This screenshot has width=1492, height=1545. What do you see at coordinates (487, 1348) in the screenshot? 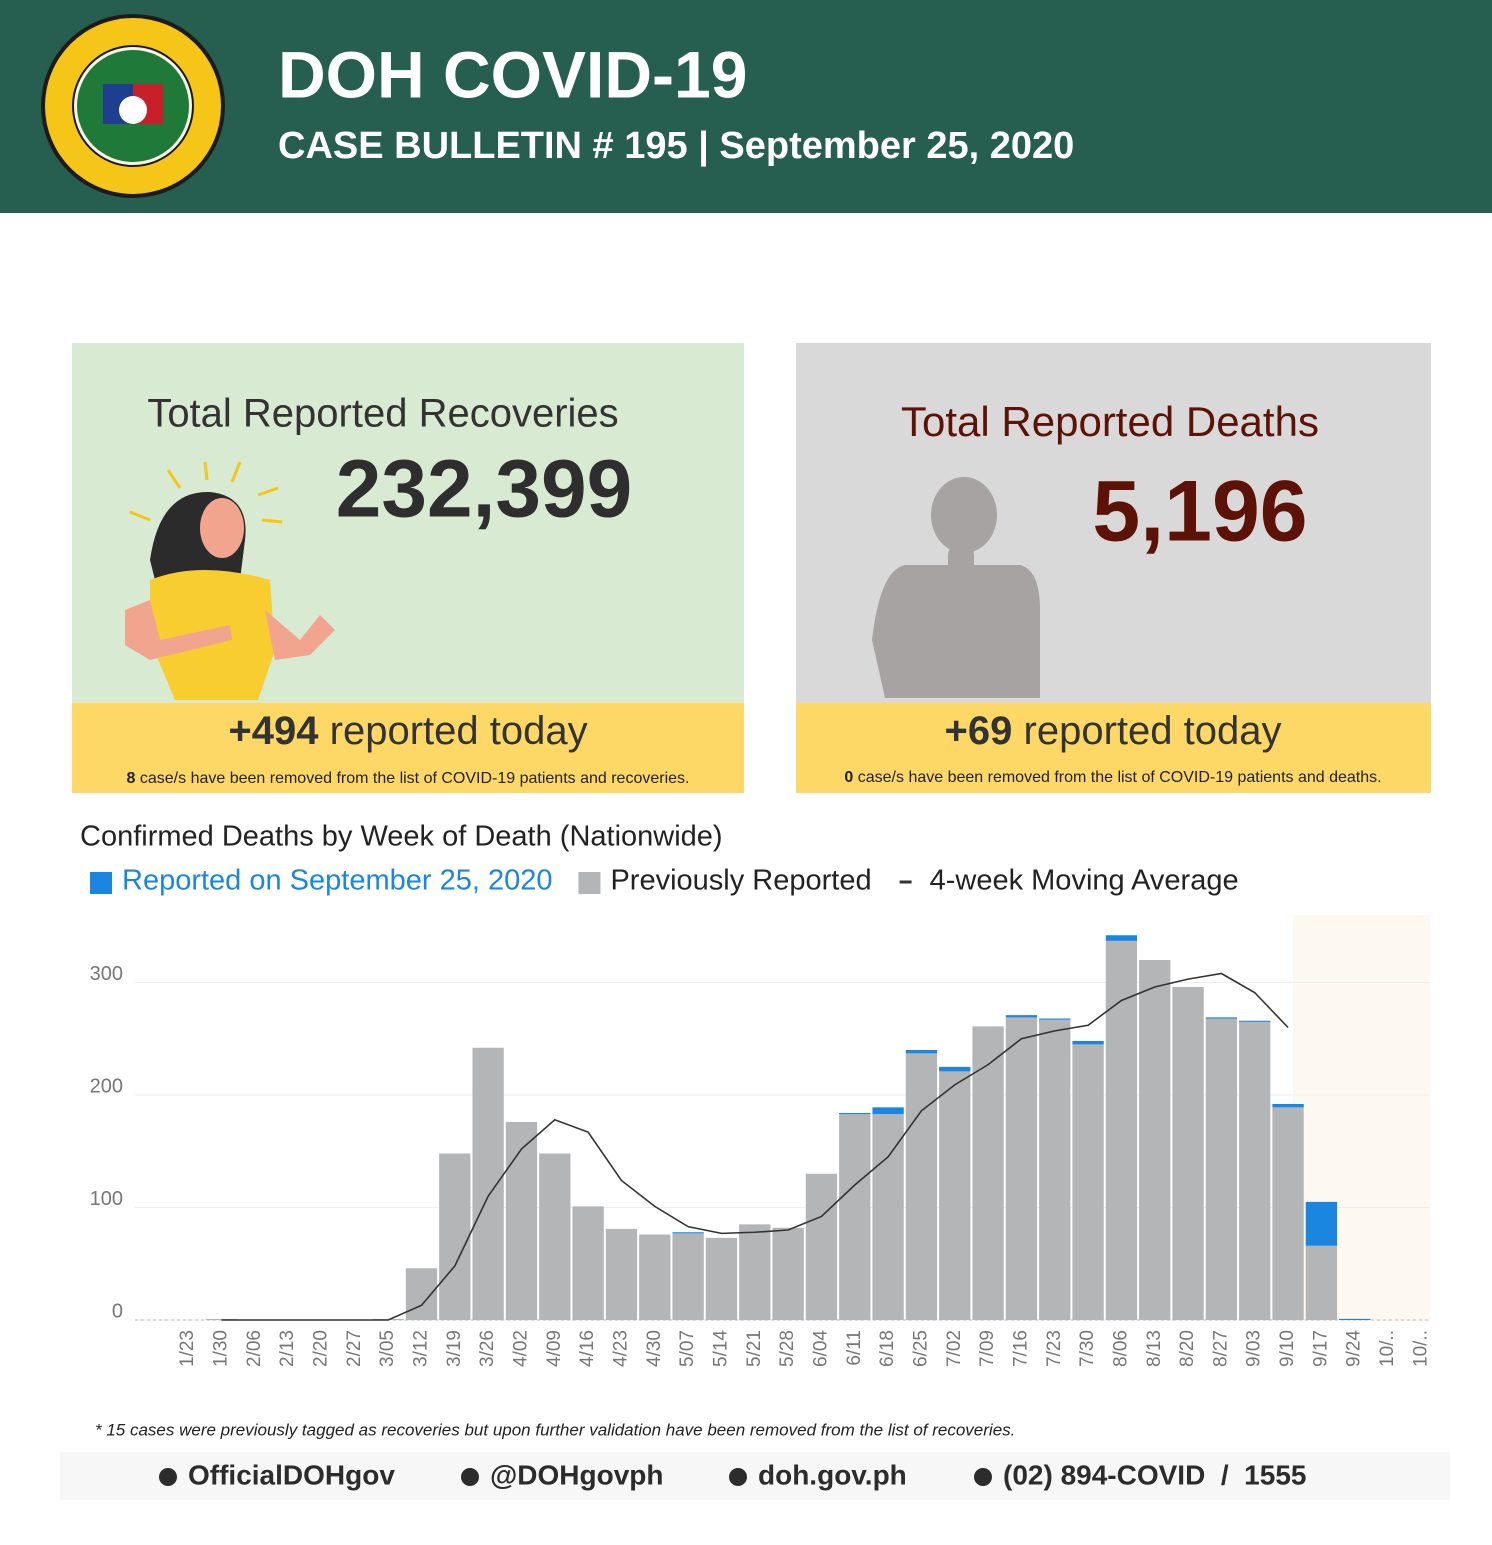
I see `x-tick-label: 3/26` at bounding box center [487, 1348].